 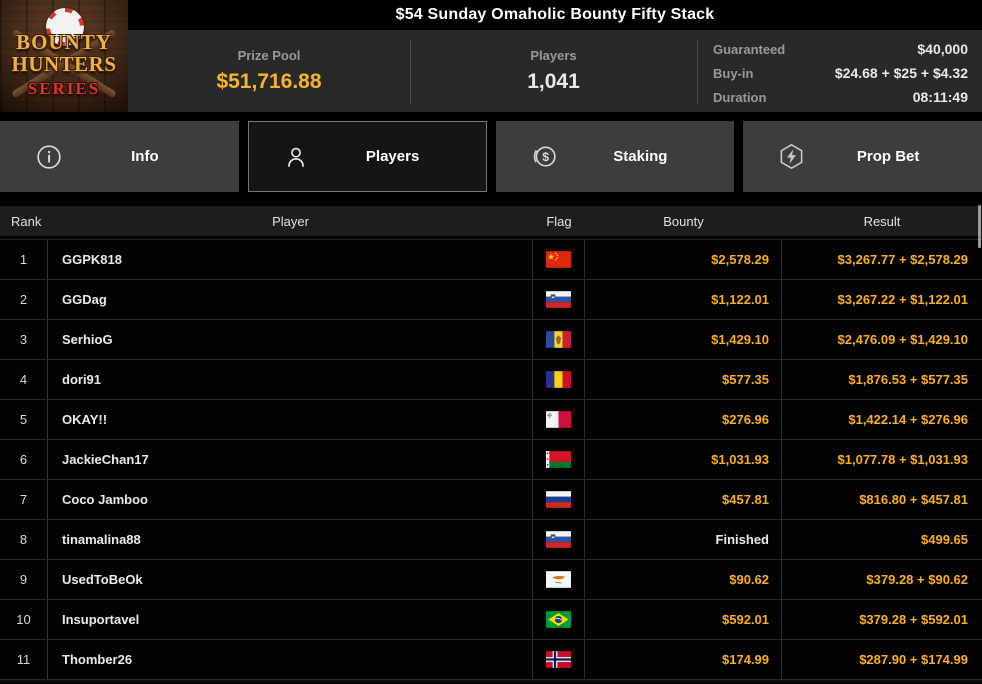 What do you see at coordinates (290, 459) in the screenshot?
I see `player-name-cell: JackieChan17` at bounding box center [290, 459].